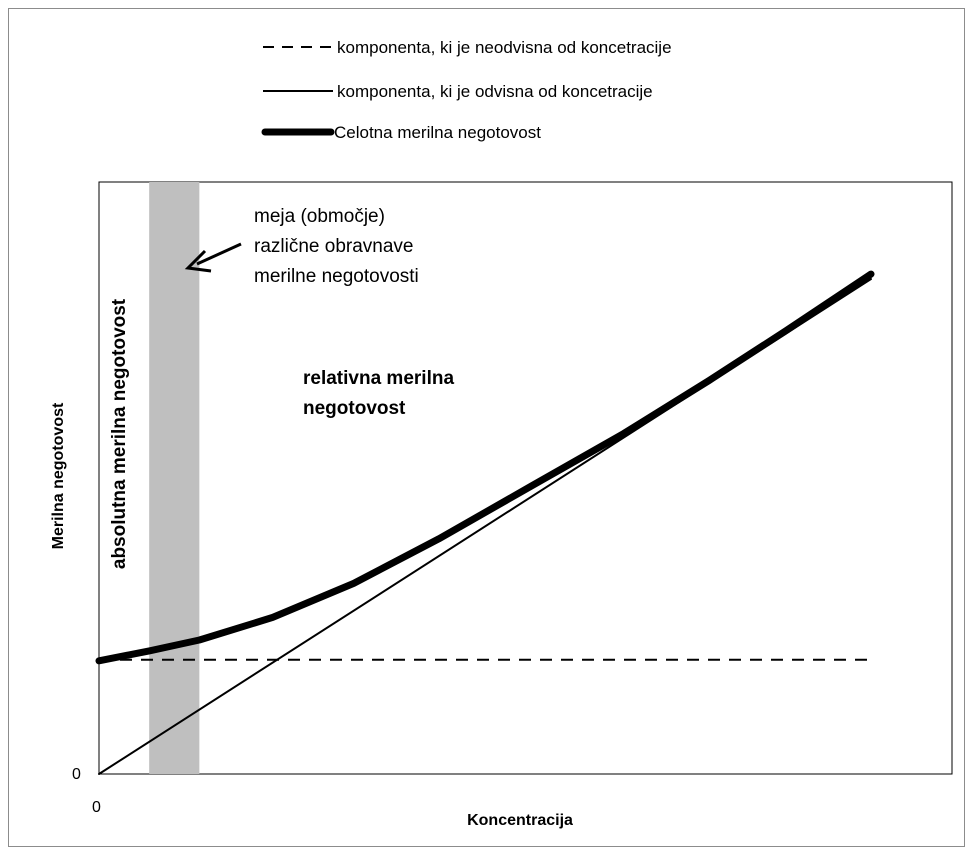 This screenshot has width=973, height=855. What do you see at coordinates (174, 478) in the screenshot?
I see `boundary-band` at bounding box center [174, 478].